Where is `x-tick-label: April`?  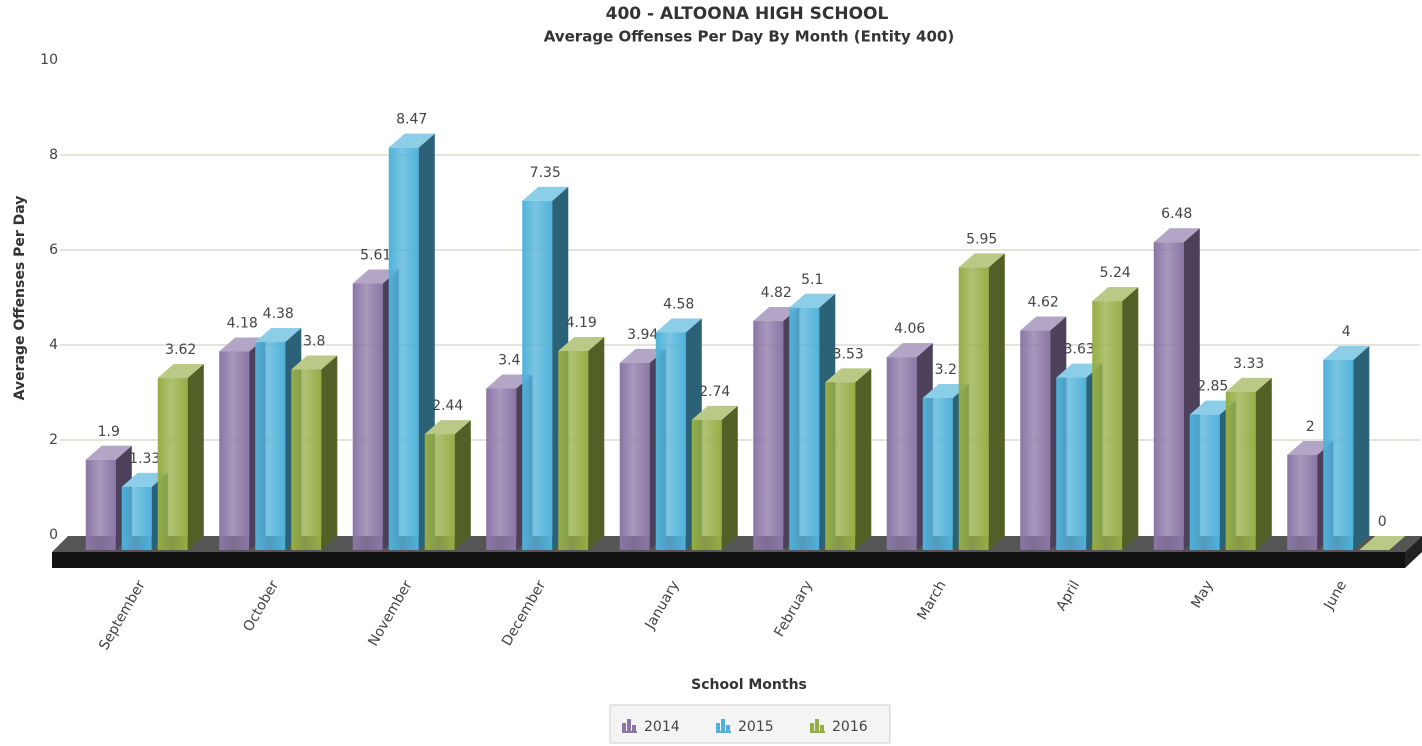 x-tick-label: April is located at coordinates (1068, 596).